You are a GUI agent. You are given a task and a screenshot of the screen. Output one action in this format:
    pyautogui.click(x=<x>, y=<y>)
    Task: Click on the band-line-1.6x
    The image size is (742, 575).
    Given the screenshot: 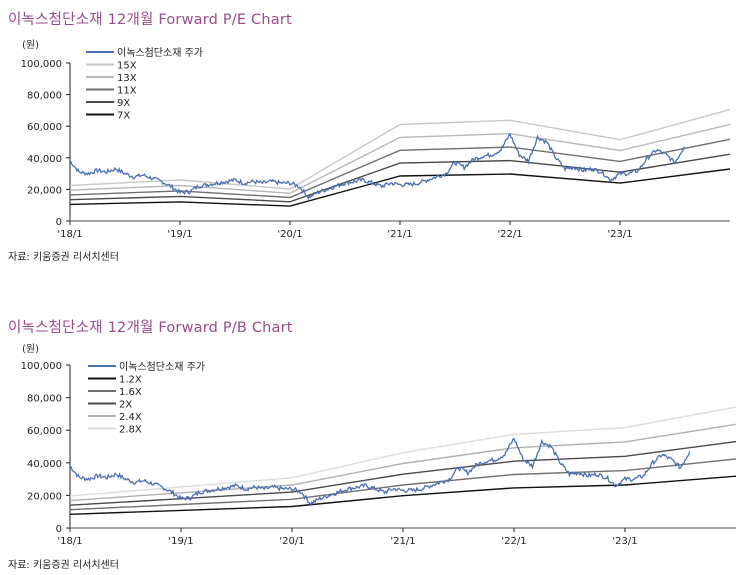 What is the action you would take?
    pyautogui.click(x=403, y=484)
    